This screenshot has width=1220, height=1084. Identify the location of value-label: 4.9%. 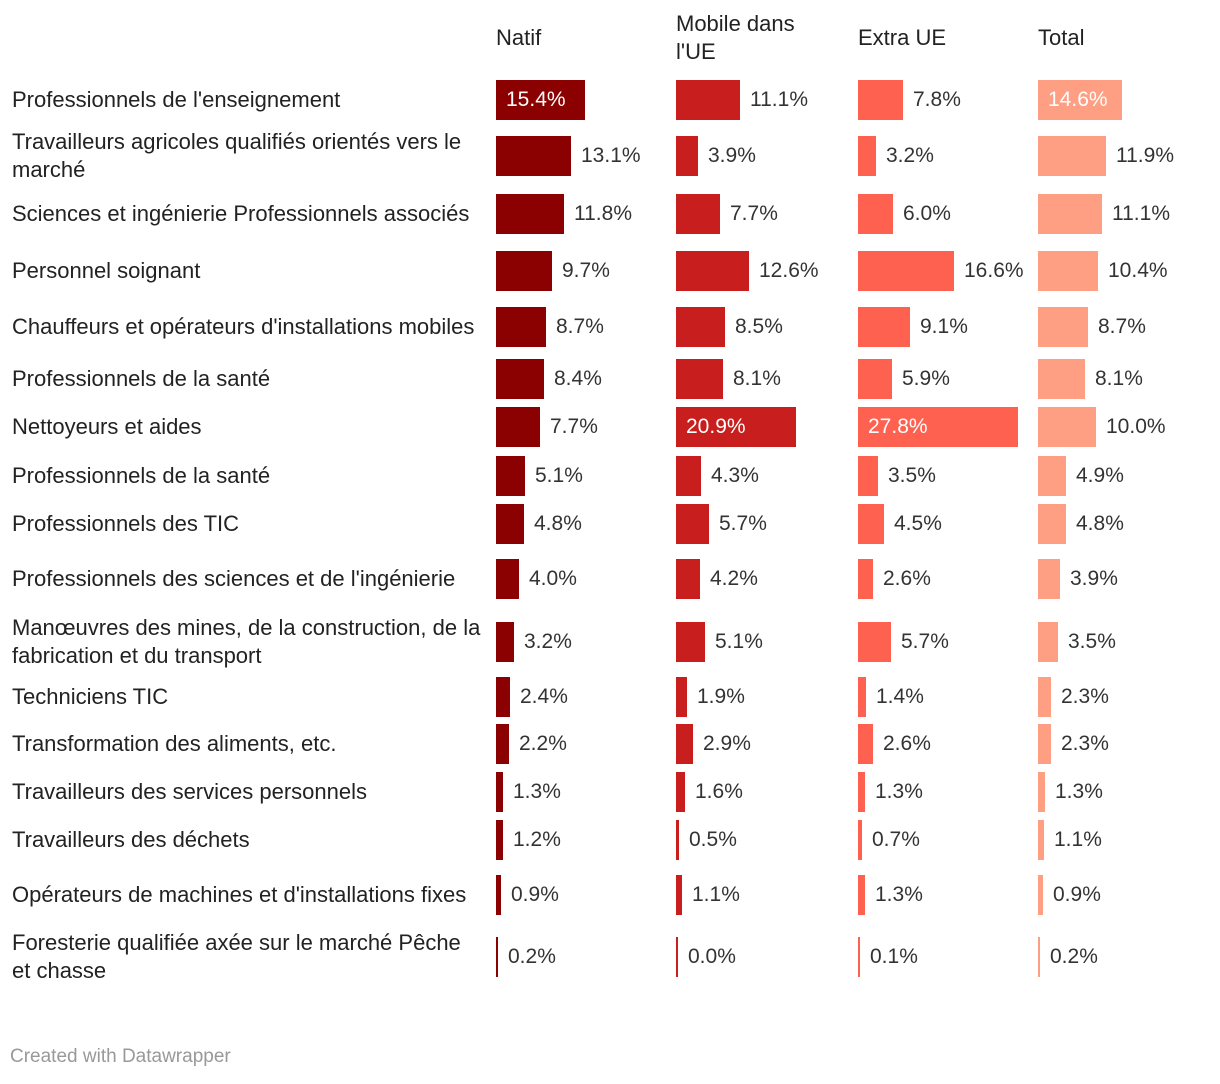
(1100, 475).